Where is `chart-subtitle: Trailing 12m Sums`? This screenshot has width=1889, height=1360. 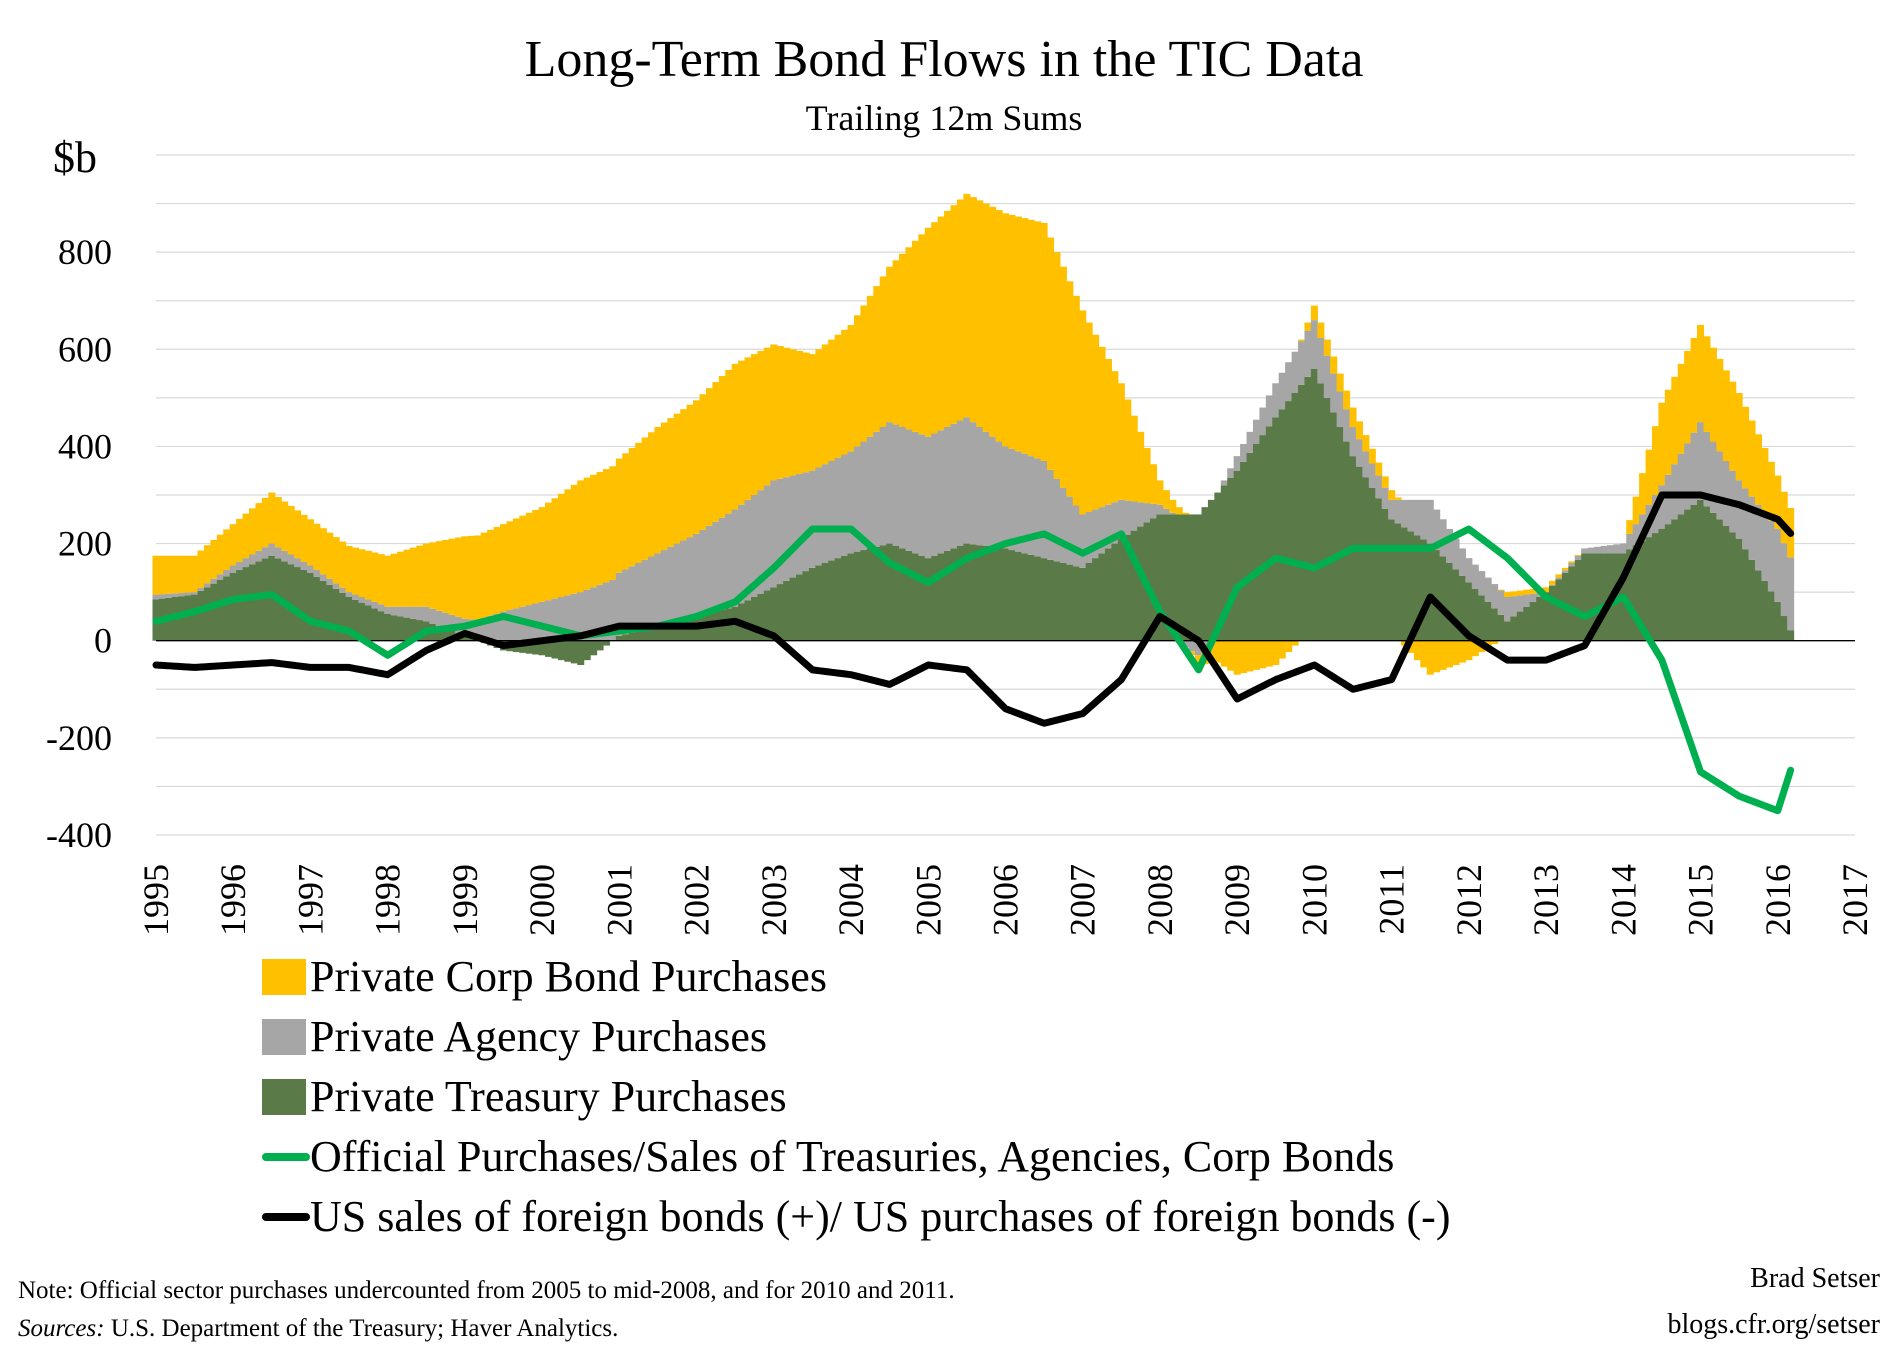 chart-subtitle: Trailing 12m Sums is located at coordinates (944, 118).